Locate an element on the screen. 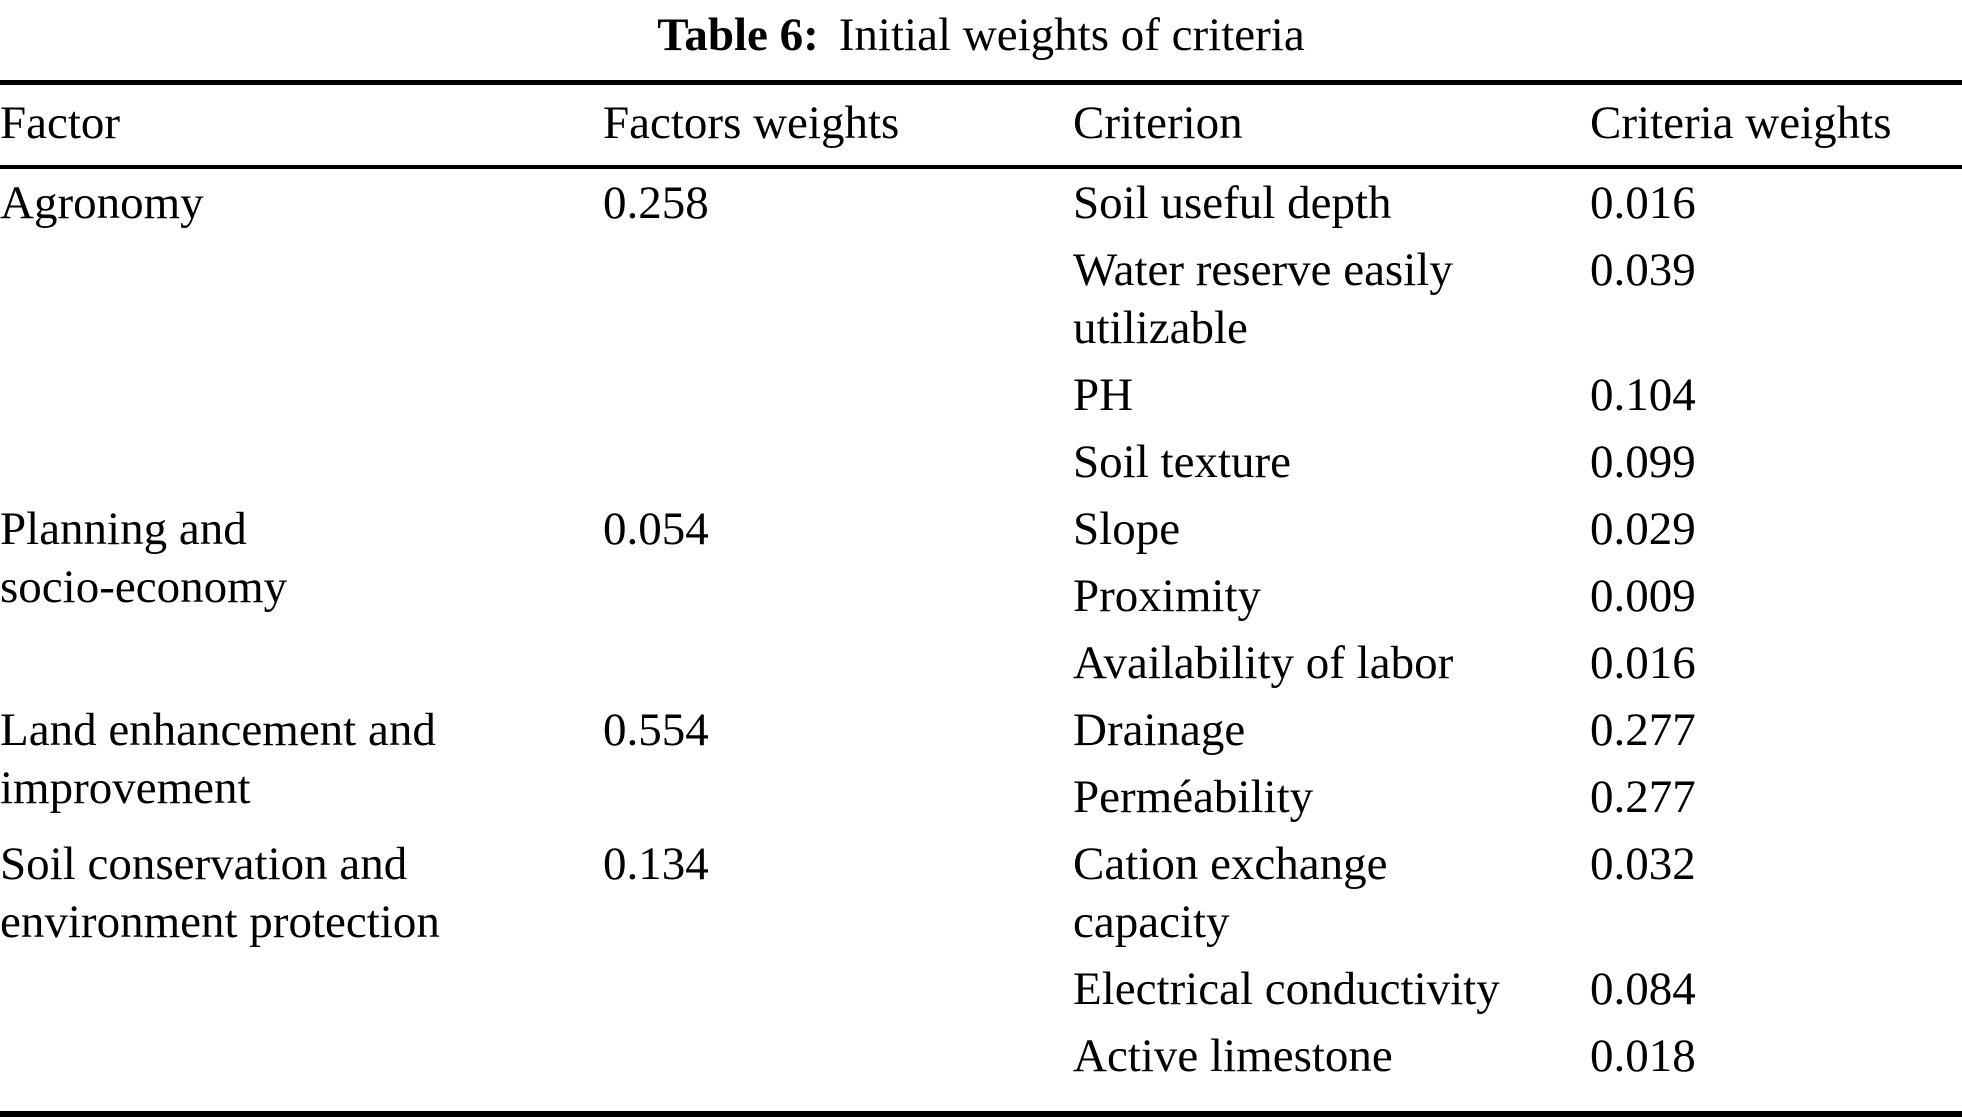  header-factor: Factor is located at coordinates (301, 125).